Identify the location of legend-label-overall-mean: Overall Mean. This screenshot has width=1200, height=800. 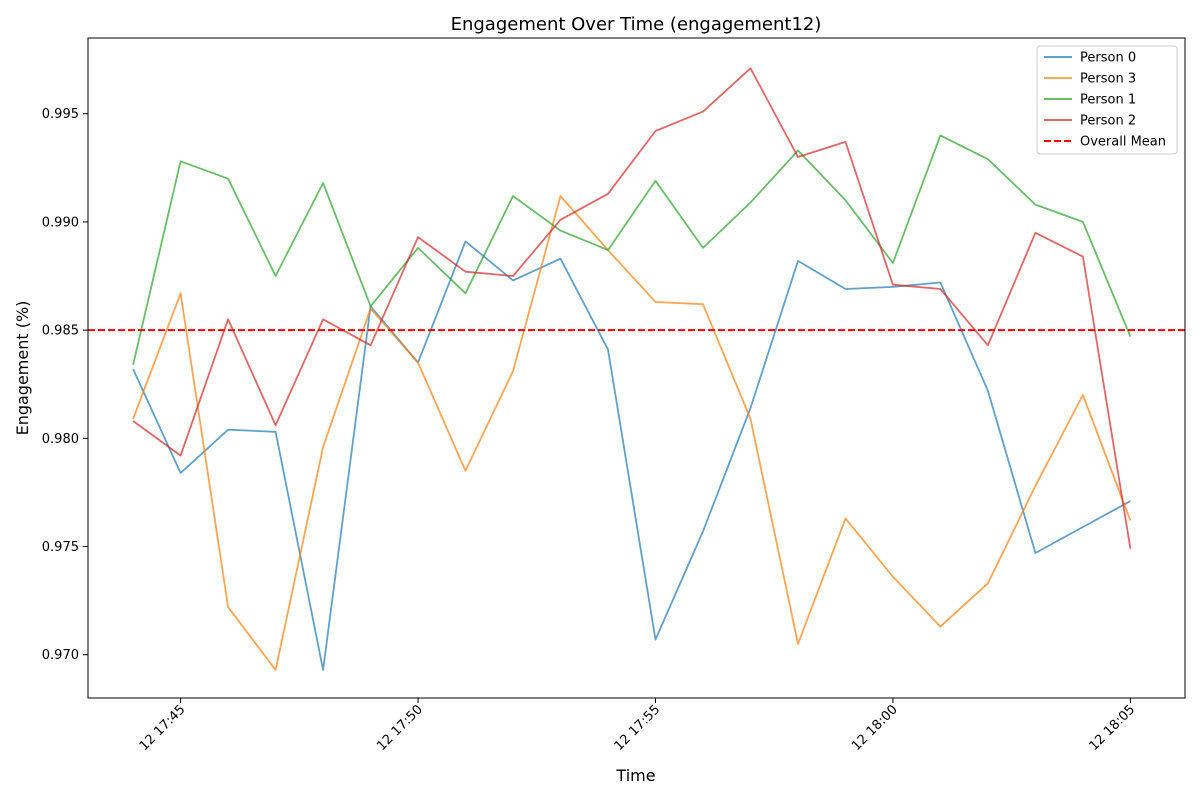
(1123, 142).